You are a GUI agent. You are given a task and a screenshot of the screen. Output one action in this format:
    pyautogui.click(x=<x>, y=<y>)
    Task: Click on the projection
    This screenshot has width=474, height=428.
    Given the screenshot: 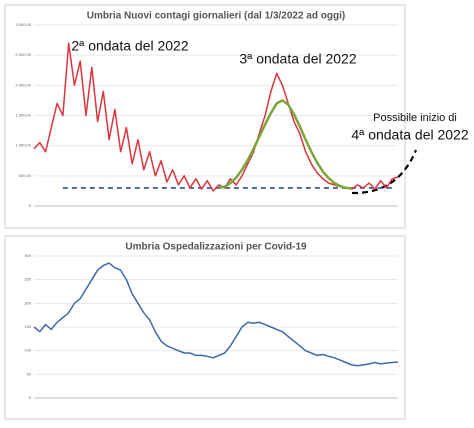 What is the action you would take?
    pyautogui.click(x=384, y=172)
    